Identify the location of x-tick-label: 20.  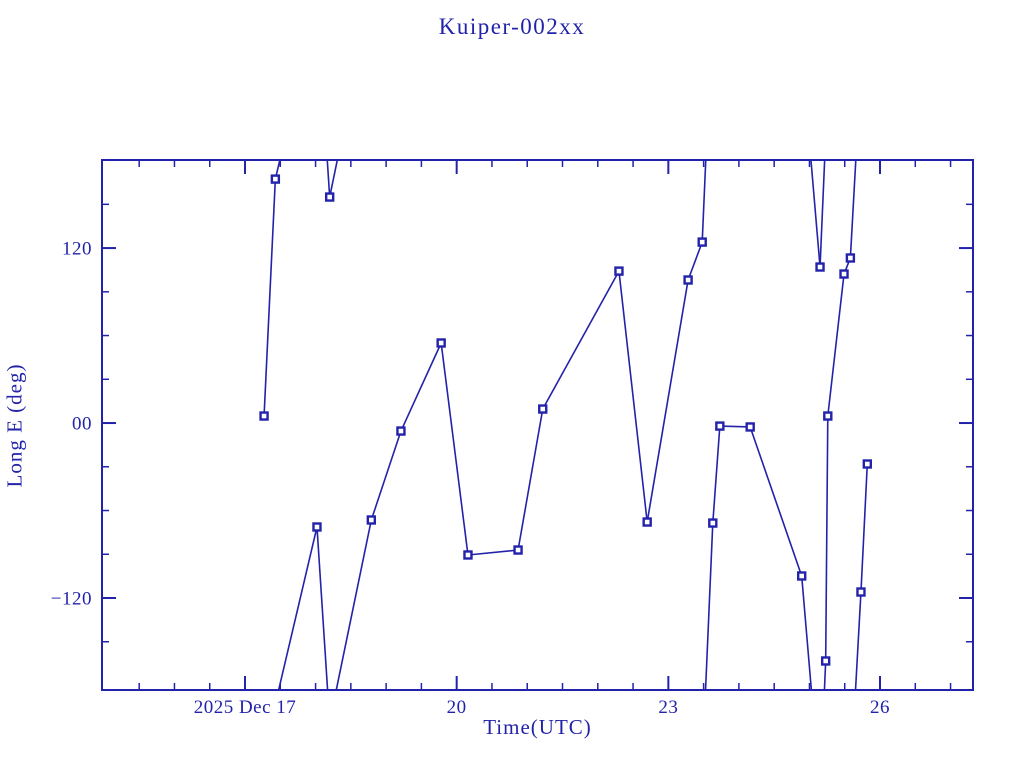
(457, 707).